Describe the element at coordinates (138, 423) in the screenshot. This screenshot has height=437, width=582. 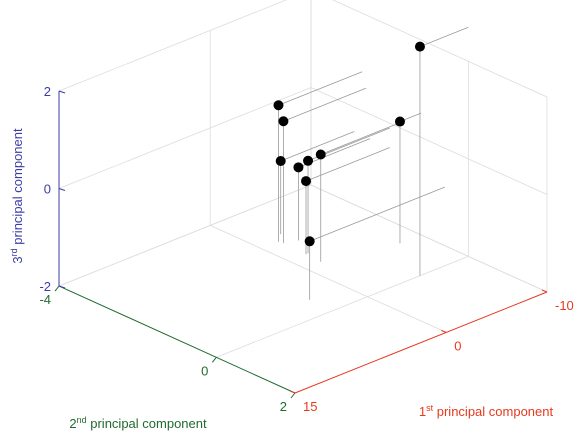
I see `y-axis-label: 2nd principal component` at that location.